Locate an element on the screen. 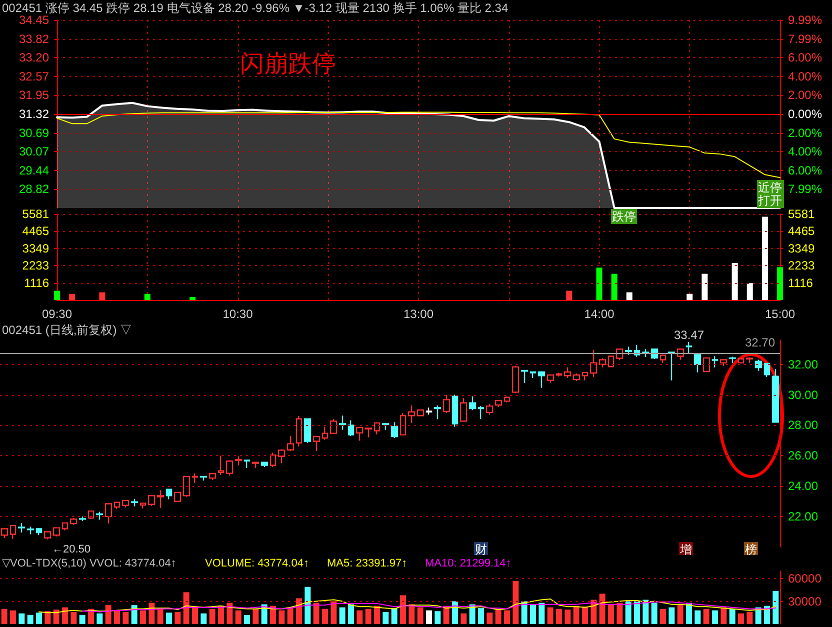 The height and width of the screenshot is (627, 832). y2-tick-label: 2.00% is located at coordinates (805, 95).